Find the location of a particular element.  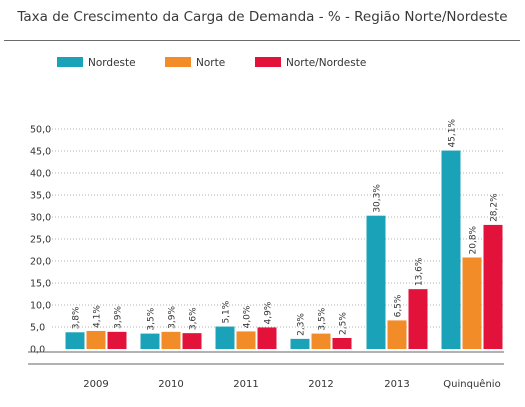

bar-norte-nordeste-quinquênio is located at coordinates (493, 286).